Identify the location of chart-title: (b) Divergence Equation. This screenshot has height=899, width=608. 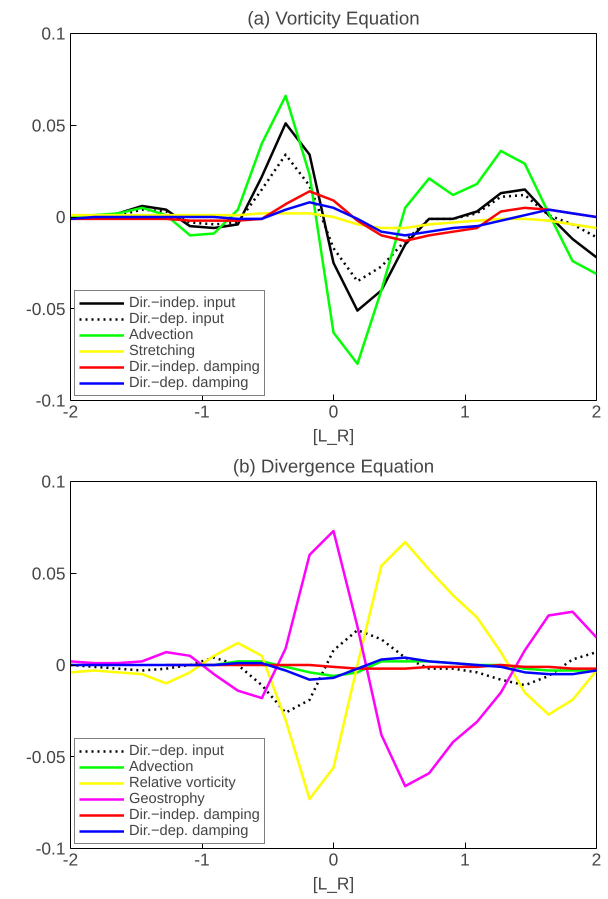
(333, 466).